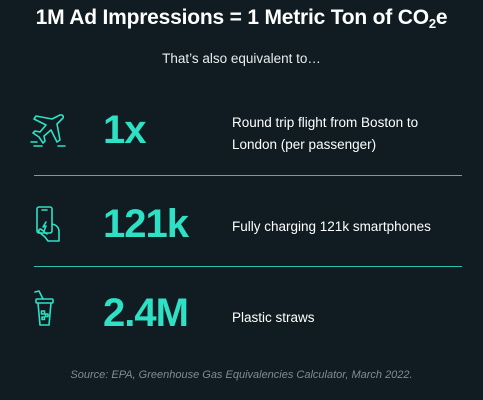  What do you see at coordinates (44, 308) in the screenshot?
I see `cup-with-straw-icon` at bounding box center [44, 308].